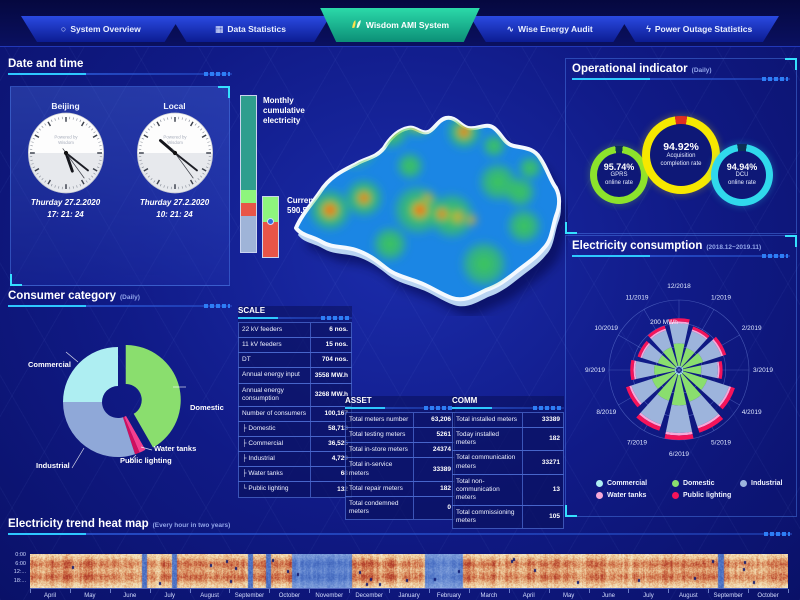 Image resolution: width=800 pixels, height=600 pixels. I want to click on pie-label-commercial: Commercial, so click(49, 364).